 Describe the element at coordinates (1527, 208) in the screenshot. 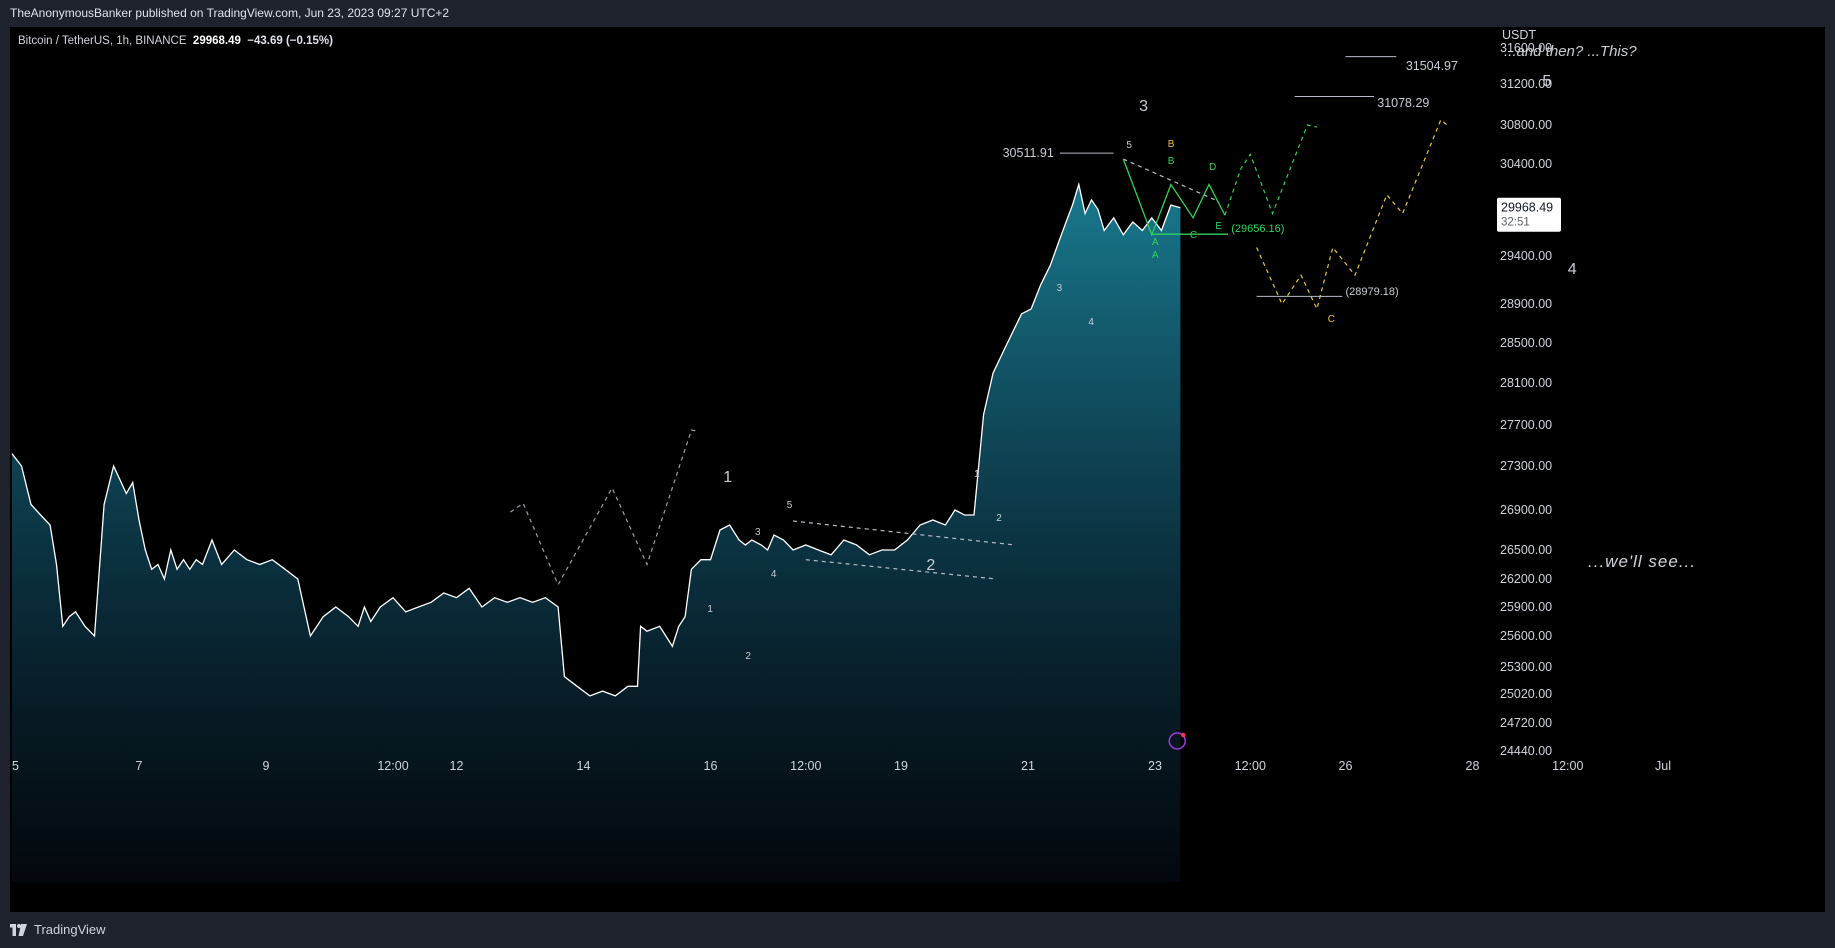

I see `current-price-label: 29968.49` at that location.